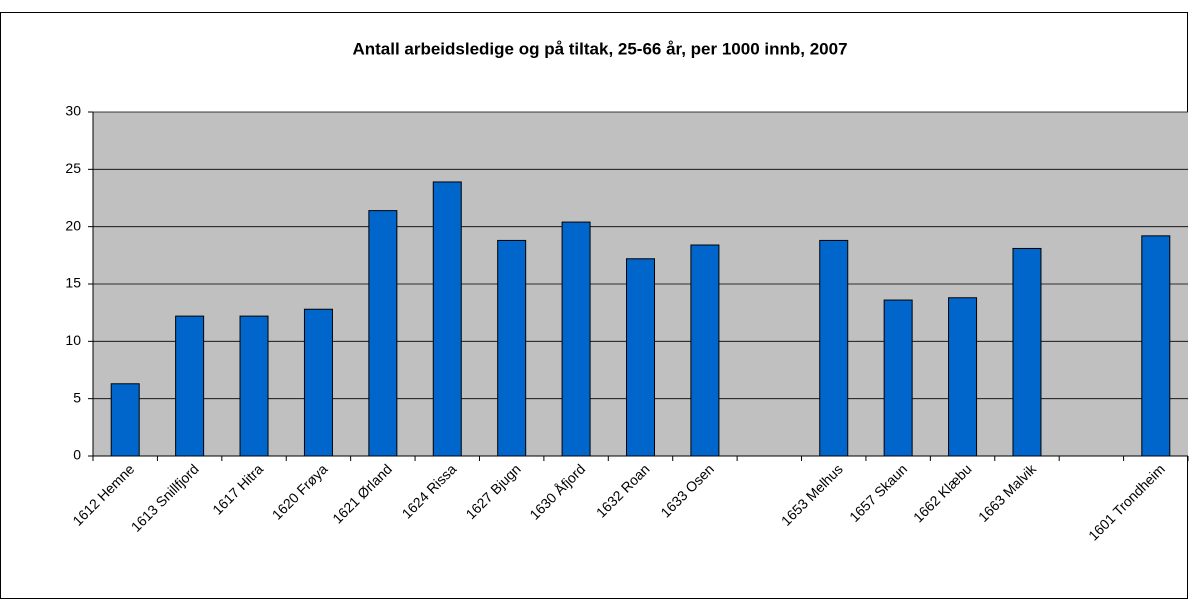 The width and height of the screenshot is (1189, 599). I want to click on y-tick-label: 0, so click(77, 455).